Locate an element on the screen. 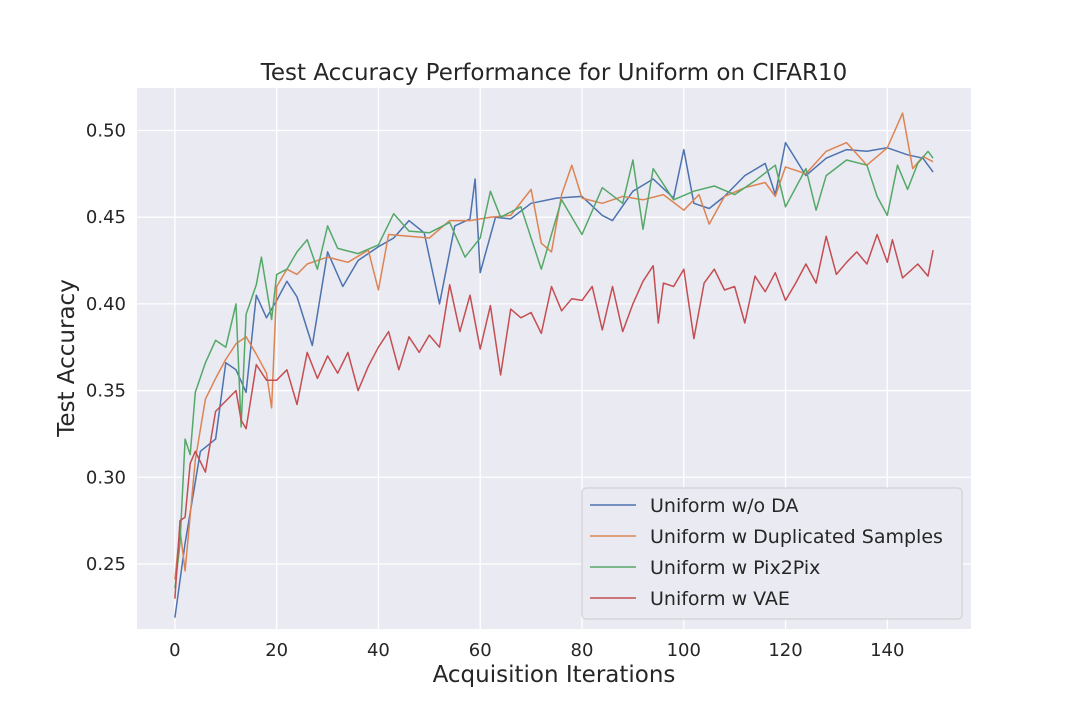 The height and width of the screenshot is (720, 1080). y-tick-label: 0.25 is located at coordinates (106, 564).